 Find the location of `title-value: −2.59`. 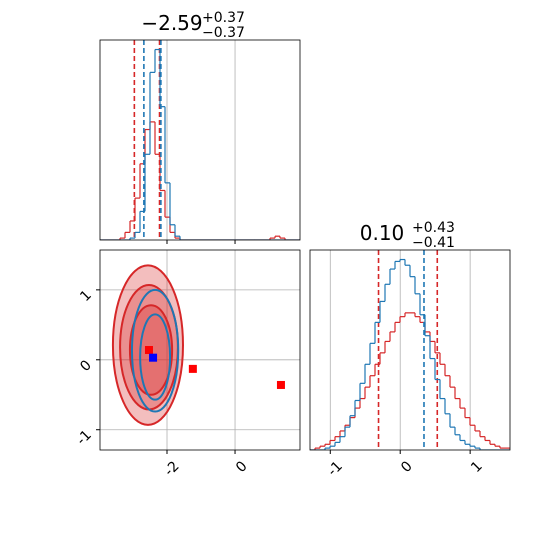

title-value: −2.59 is located at coordinates (171, 23).